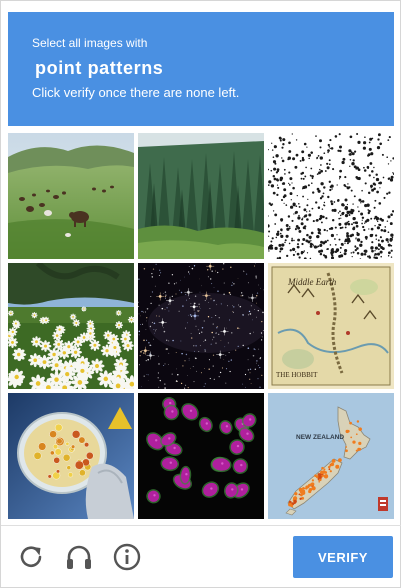  I want to click on tile-daisy-field, so click(71, 326).